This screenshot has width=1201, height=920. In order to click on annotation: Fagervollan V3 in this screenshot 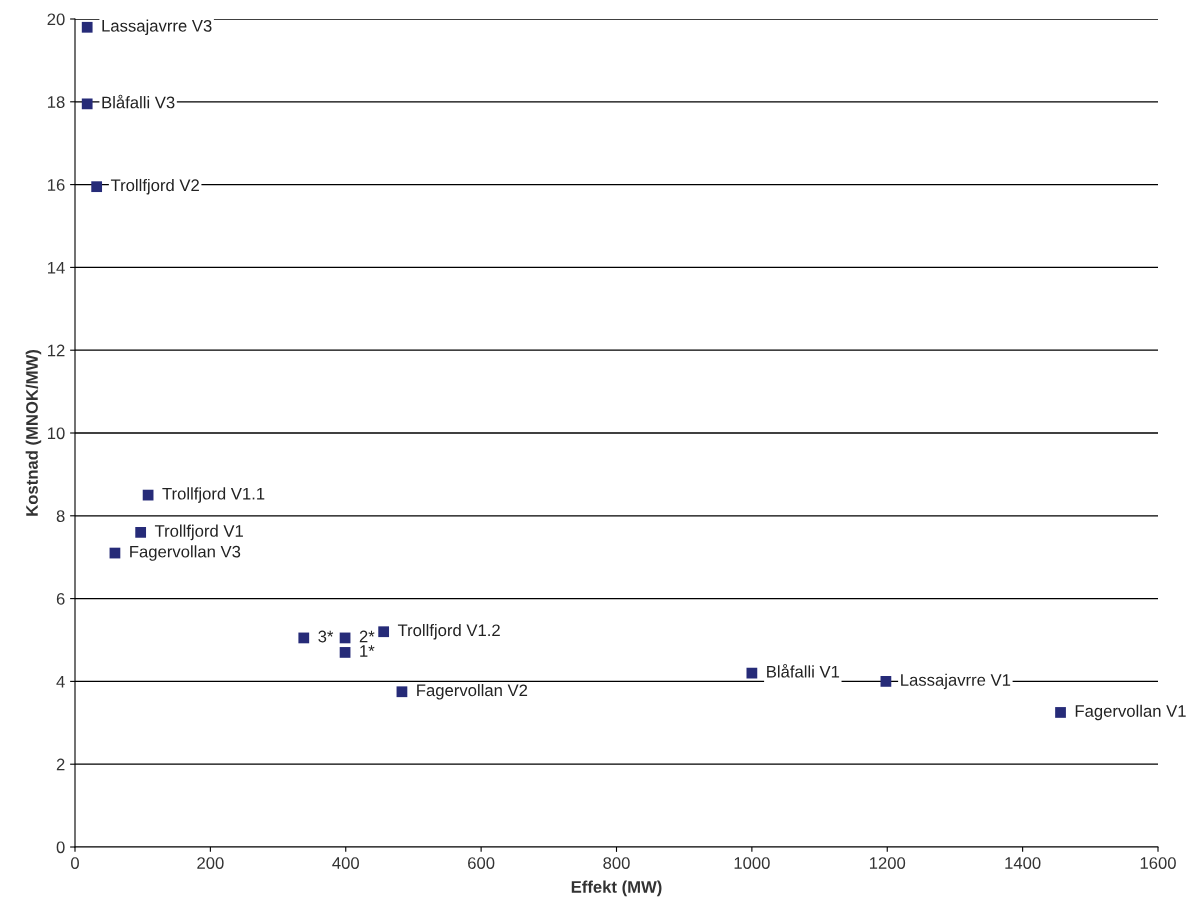, I will do `click(185, 553)`.